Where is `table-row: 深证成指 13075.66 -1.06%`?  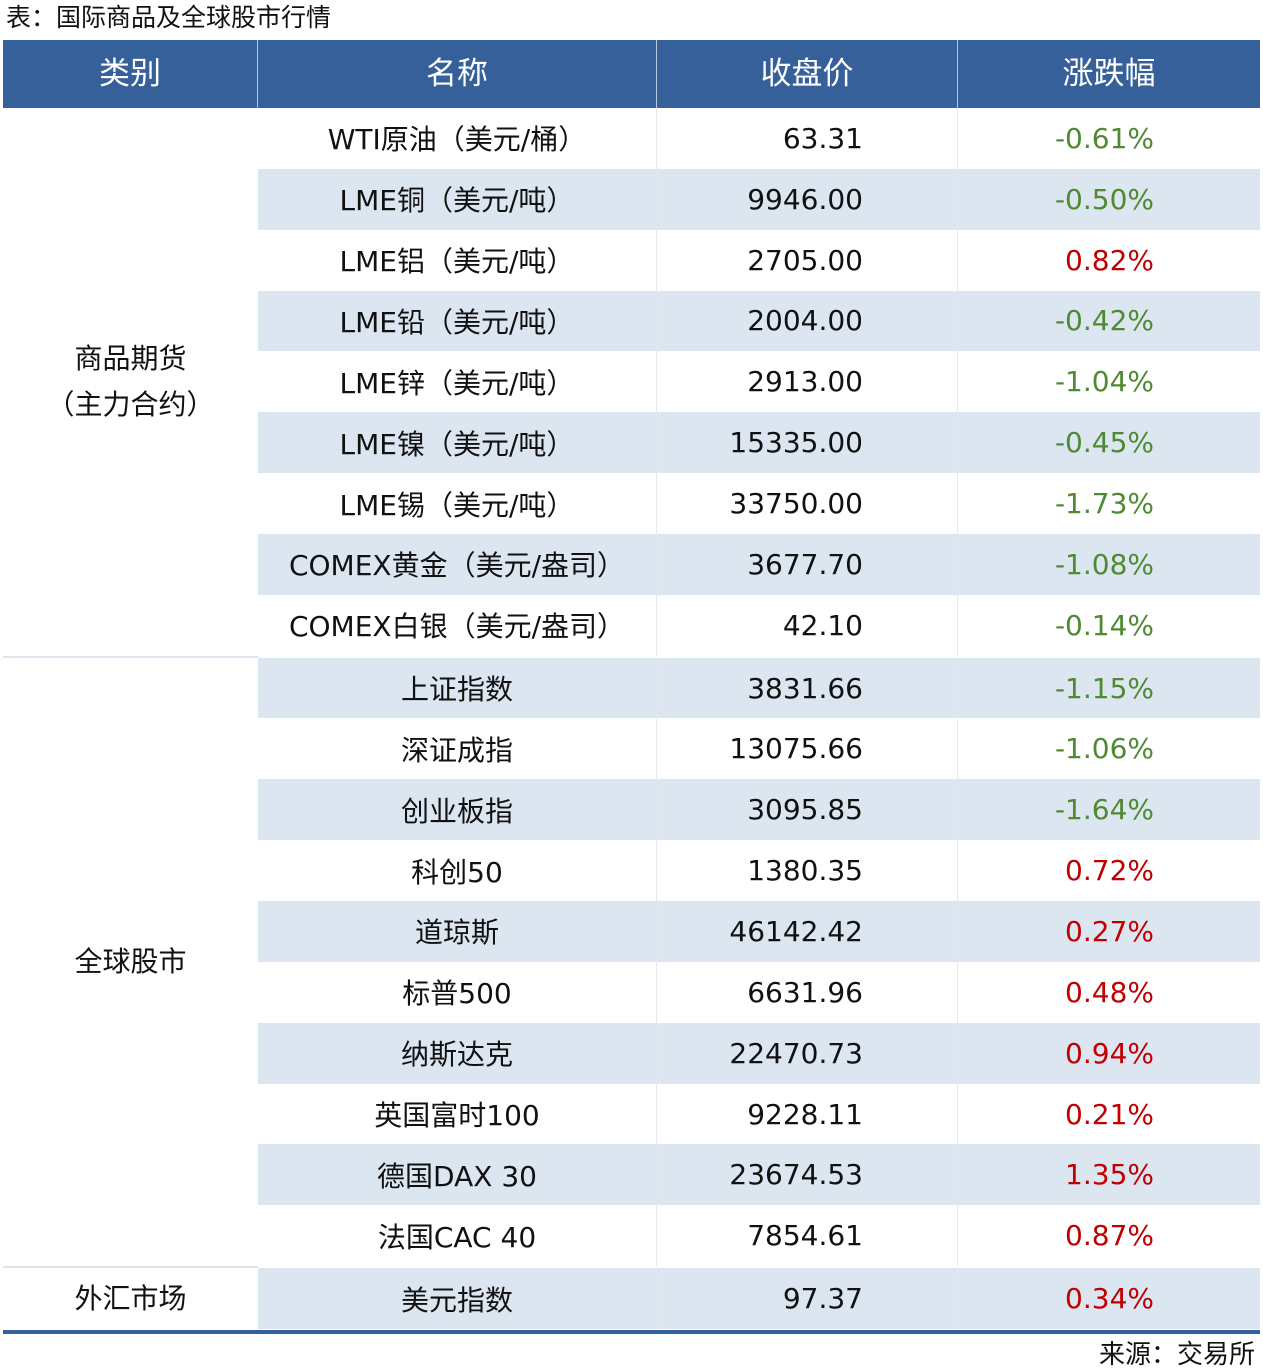 table-row: 深证成指 13075.66 -1.06% is located at coordinates (759, 749).